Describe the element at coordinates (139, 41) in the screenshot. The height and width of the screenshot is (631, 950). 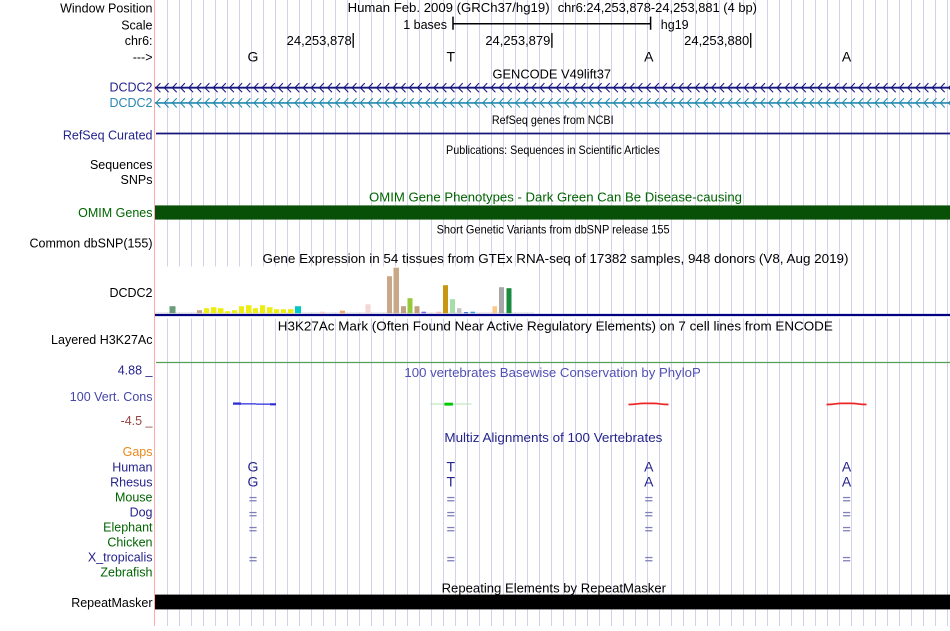
I see `svg-text: chr6:` at that location.